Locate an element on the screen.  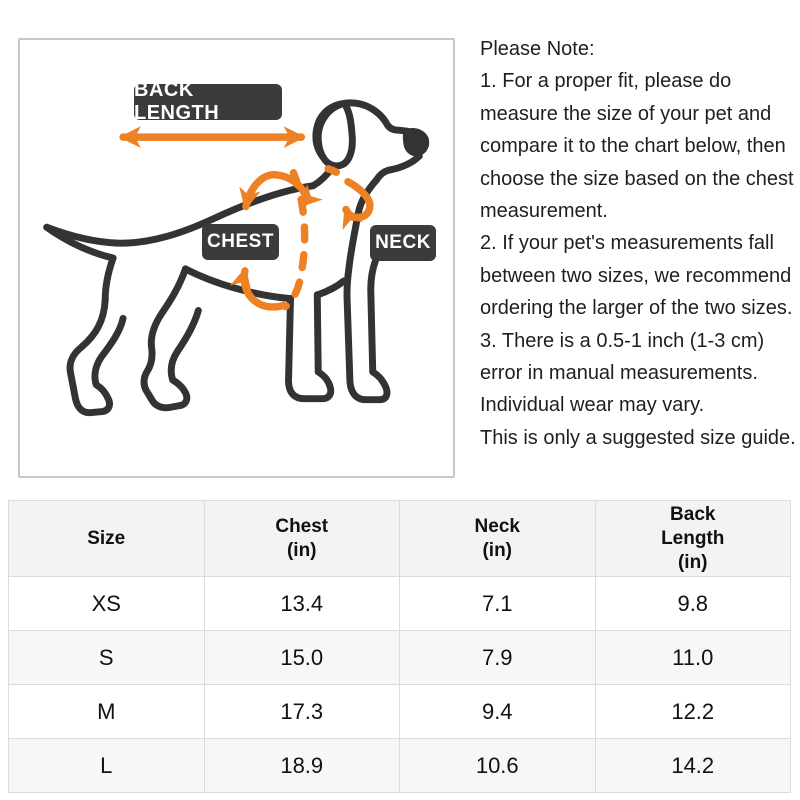
header-chest: Chest (in) is located at coordinates (301, 538).